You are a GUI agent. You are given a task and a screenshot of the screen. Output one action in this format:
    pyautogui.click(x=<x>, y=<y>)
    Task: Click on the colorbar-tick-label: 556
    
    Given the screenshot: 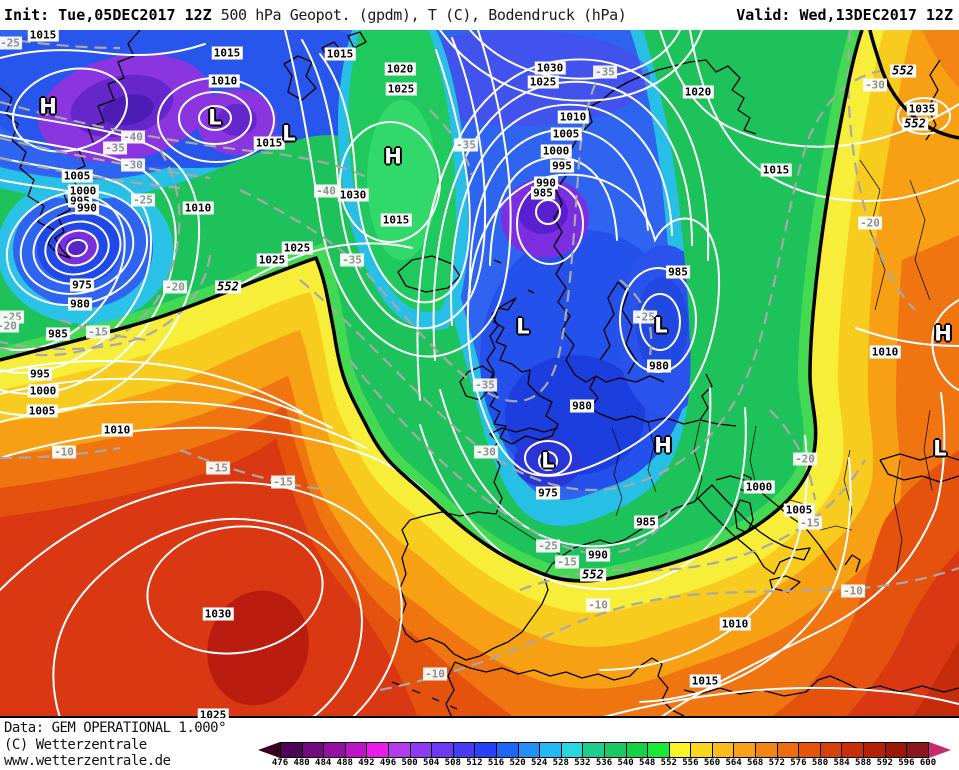 What is the action you would take?
    pyautogui.click(x=690, y=763)
    